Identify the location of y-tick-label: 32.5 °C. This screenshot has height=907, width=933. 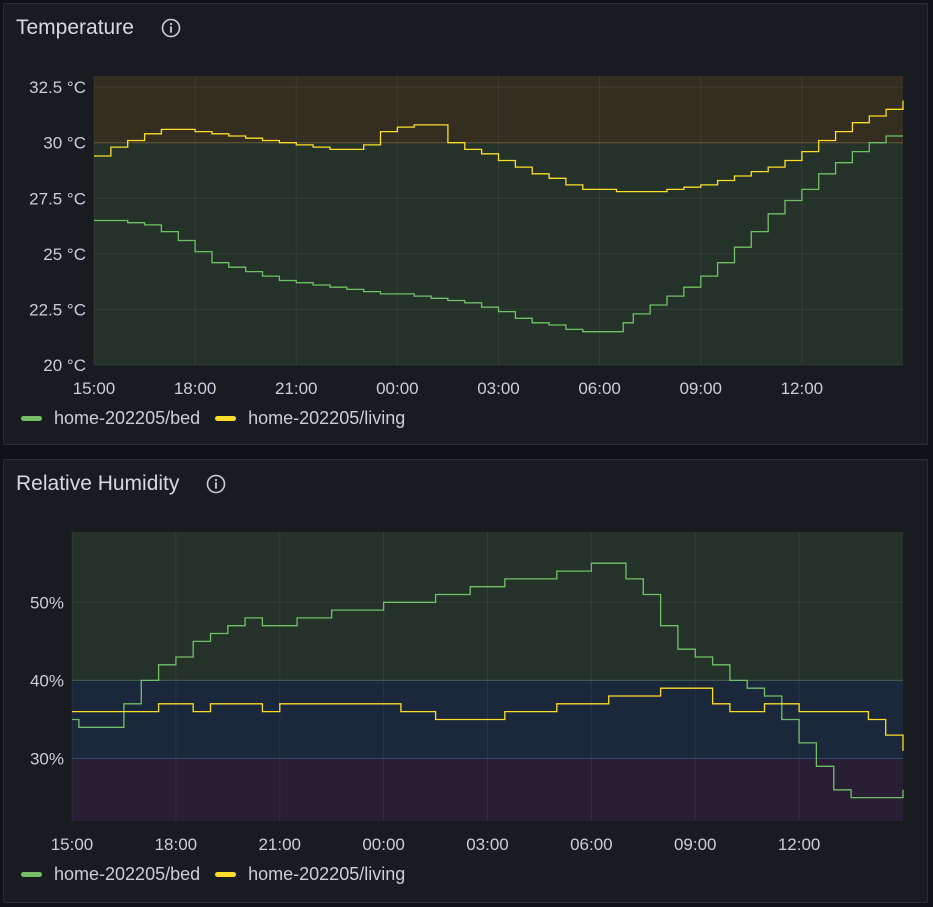
(57, 87).